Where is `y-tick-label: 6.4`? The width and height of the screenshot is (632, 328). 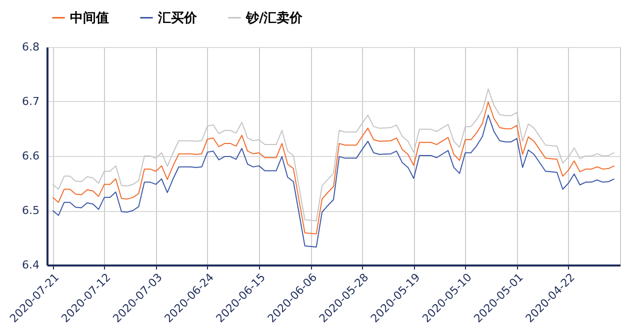
y-tick-label: 6.4 is located at coordinates (31, 265).